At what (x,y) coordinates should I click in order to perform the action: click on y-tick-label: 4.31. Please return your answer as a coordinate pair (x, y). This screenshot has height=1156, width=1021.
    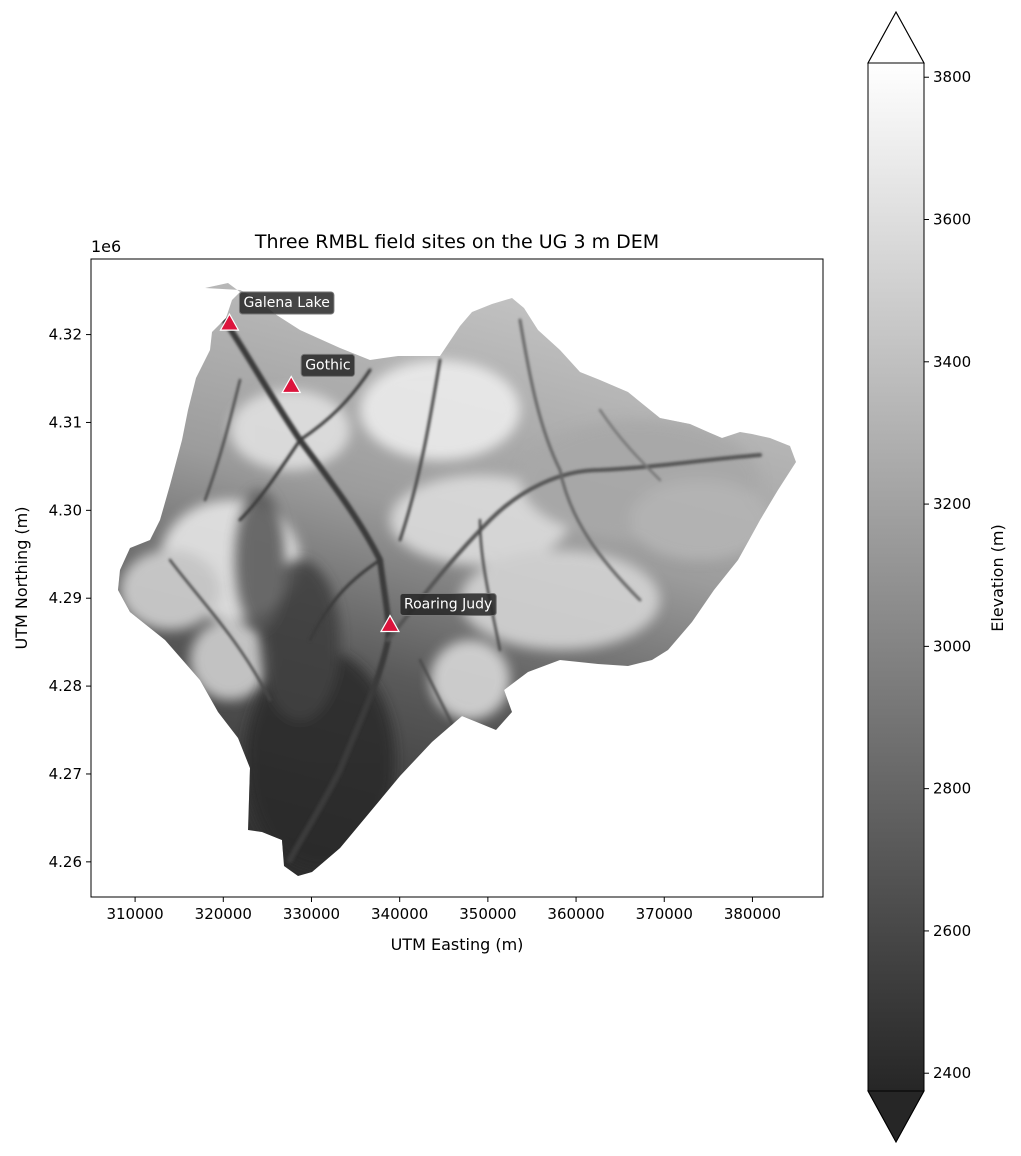
    Looking at the image, I should click on (65, 422).